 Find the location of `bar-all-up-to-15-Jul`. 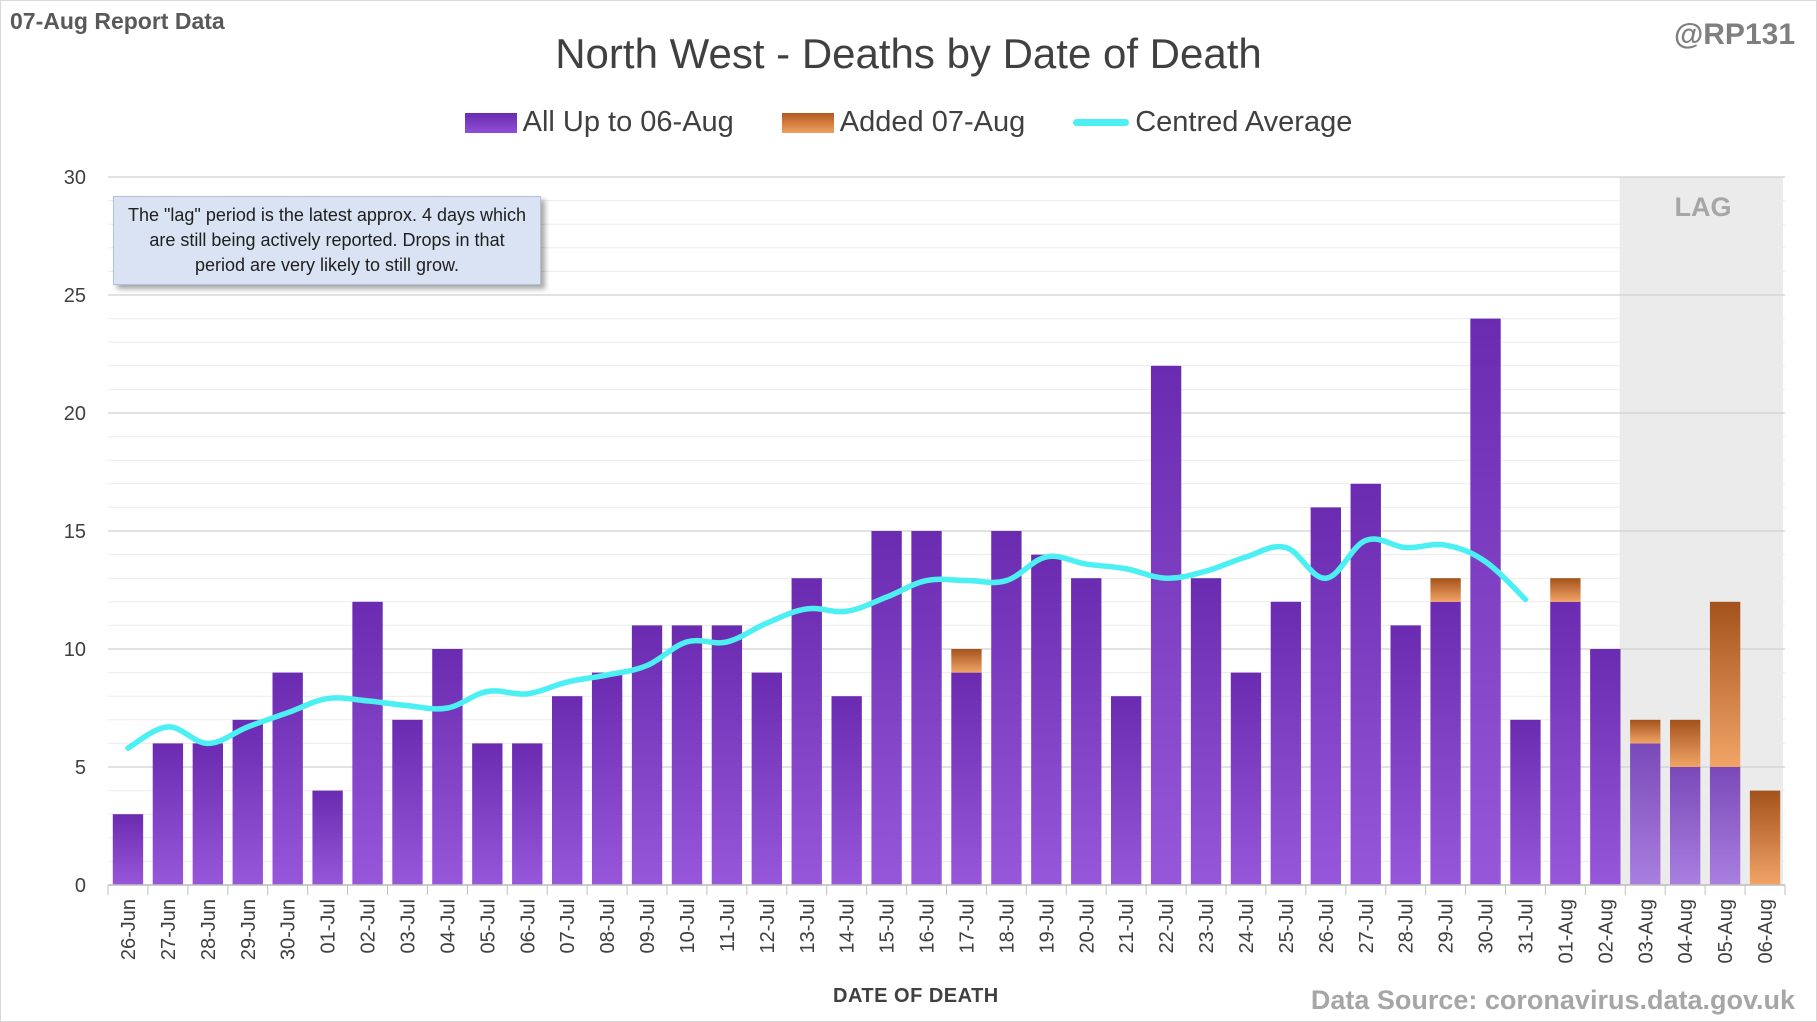

bar-all-up-to-15-Jul is located at coordinates (886, 708).